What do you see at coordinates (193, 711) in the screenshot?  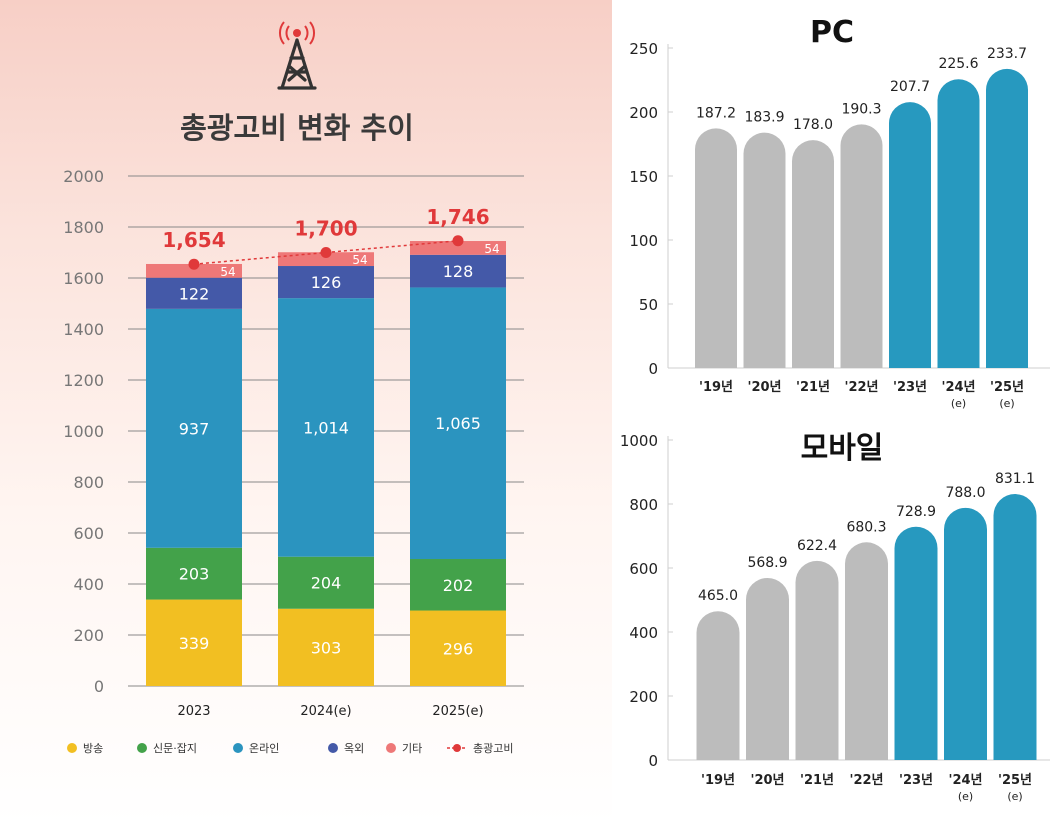 I see `x-tick-label: 2023` at bounding box center [193, 711].